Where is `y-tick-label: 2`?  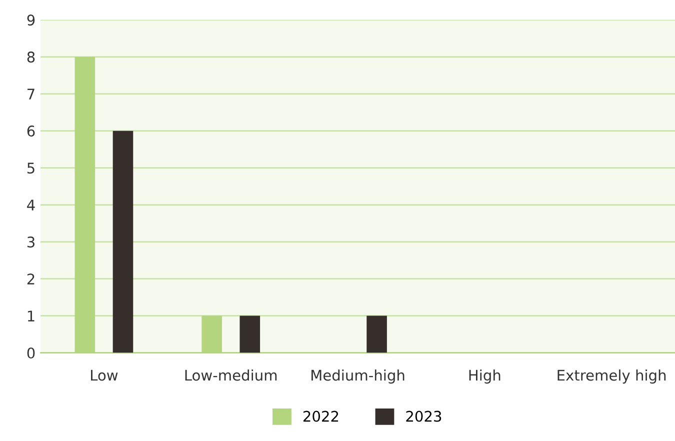
y-tick-label: 2 is located at coordinates (30, 279).